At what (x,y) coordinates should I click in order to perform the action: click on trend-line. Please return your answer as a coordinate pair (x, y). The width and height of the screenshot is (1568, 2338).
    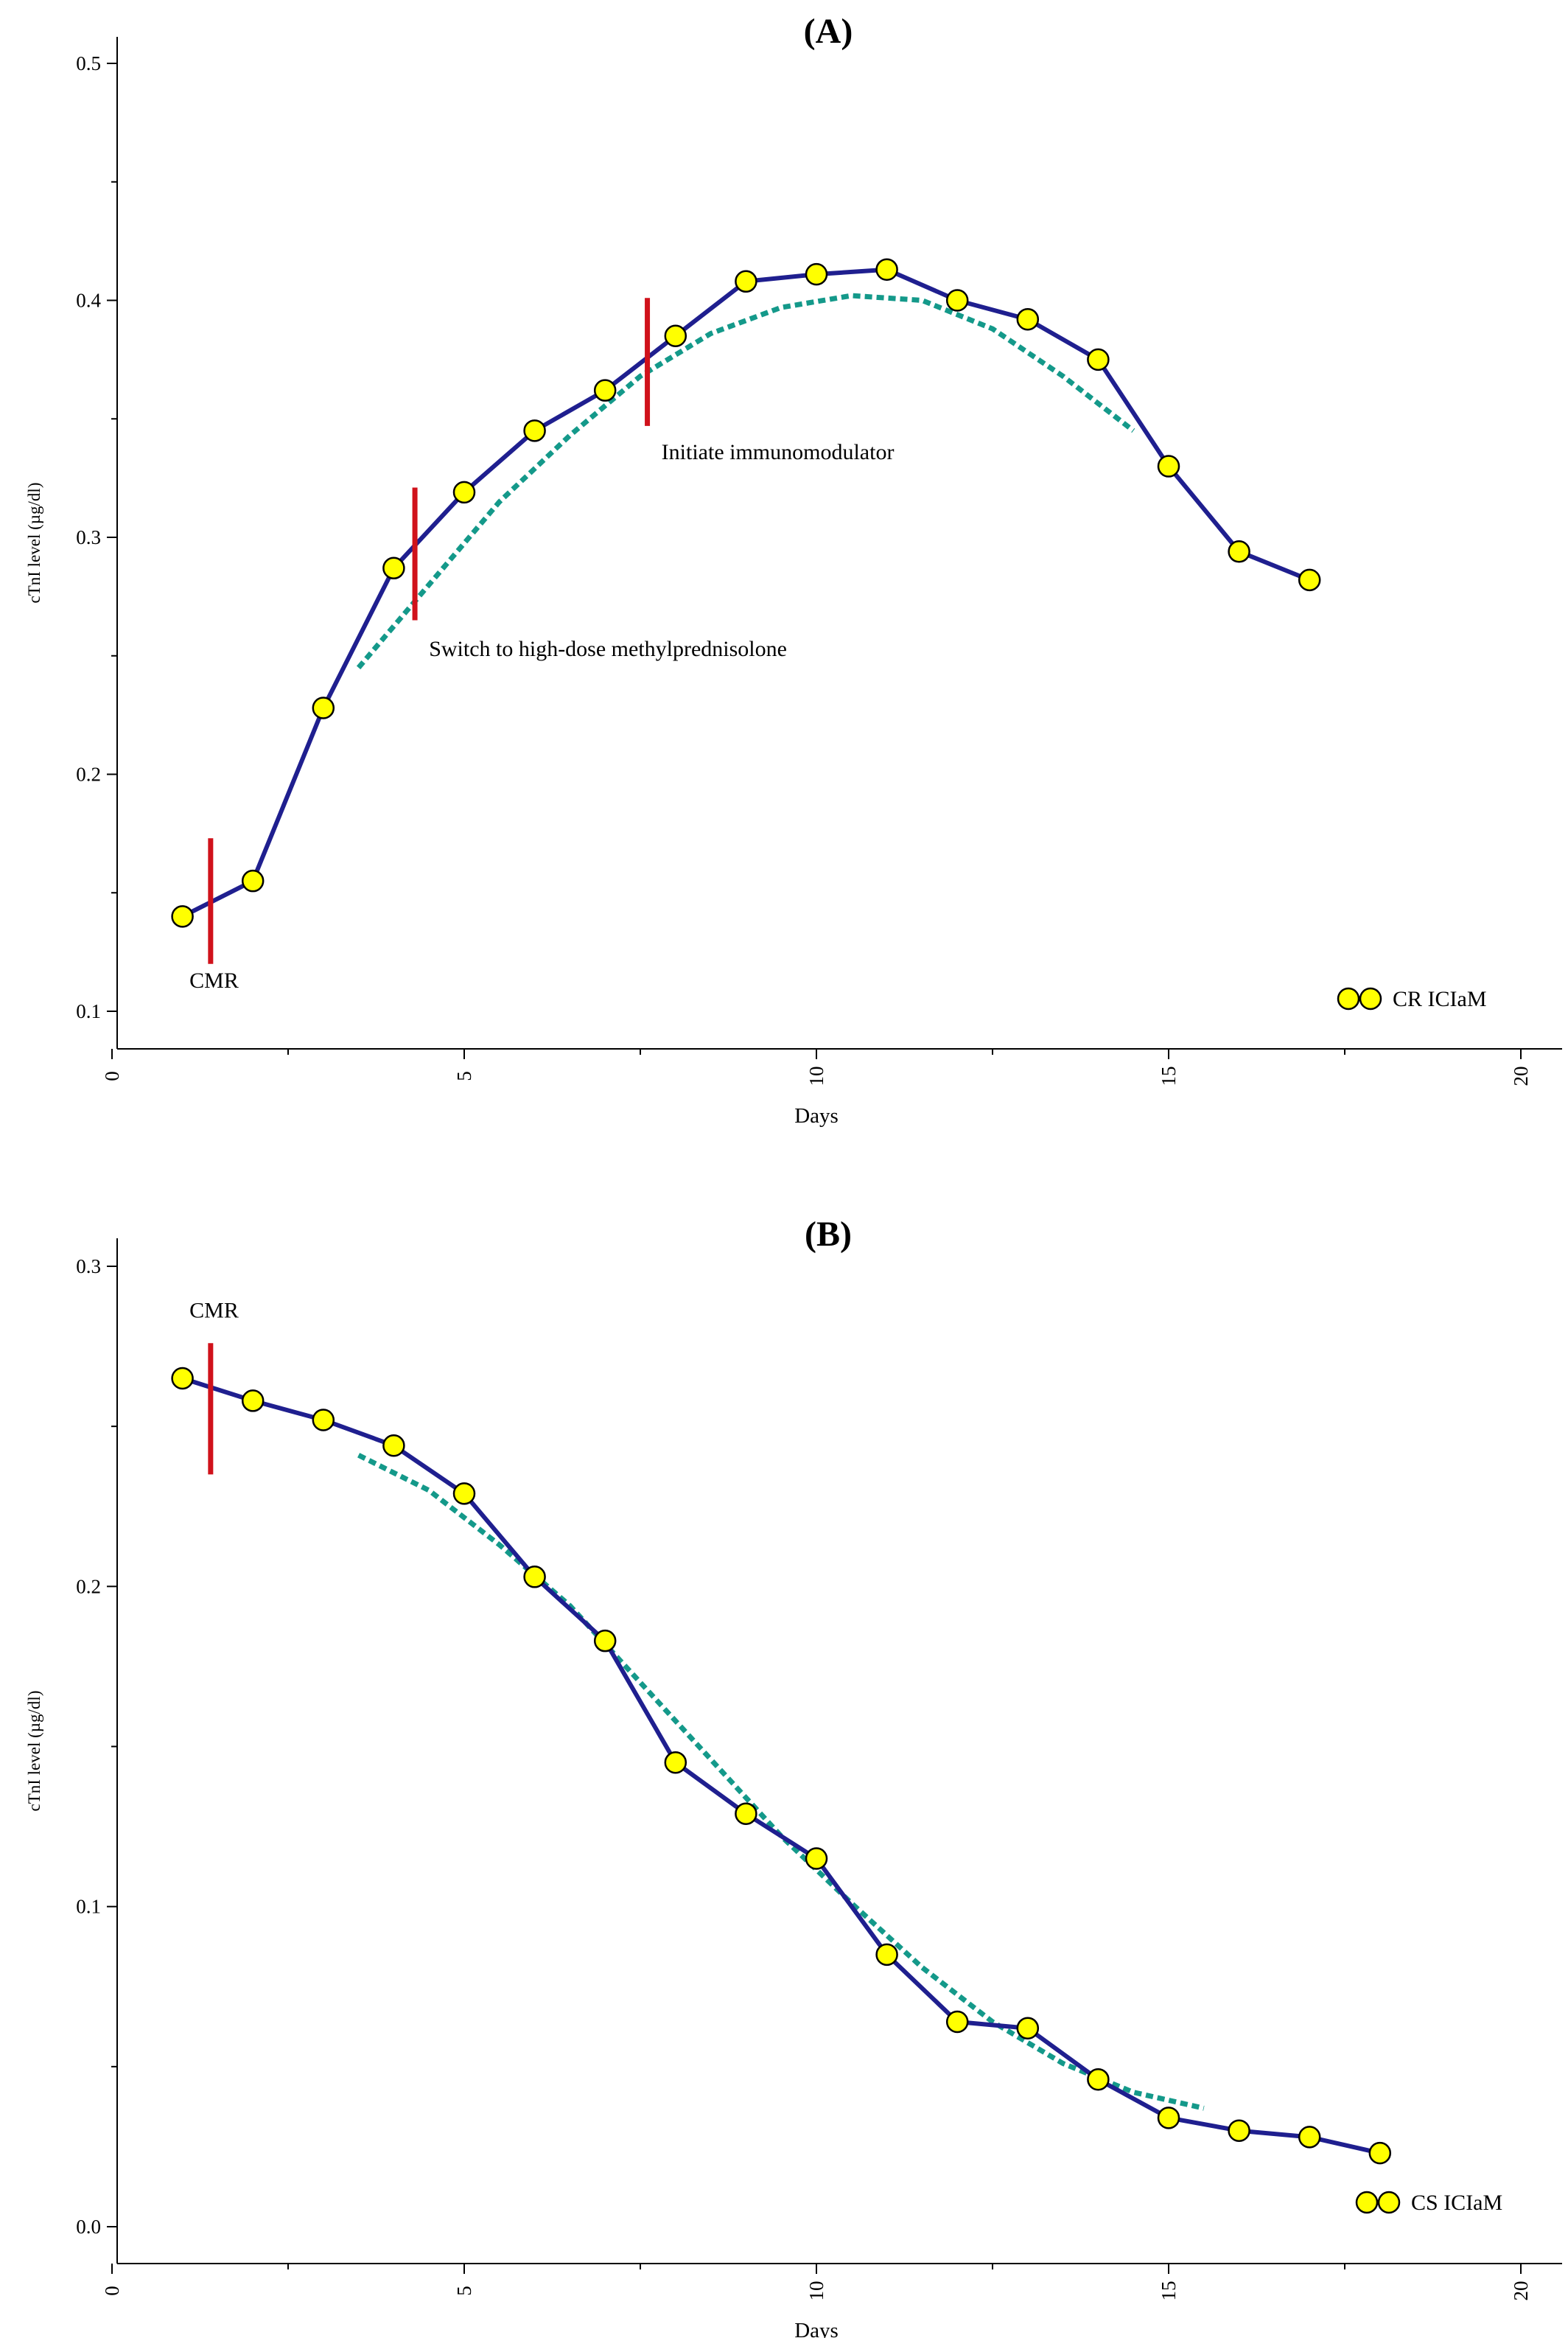
    Looking at the image, I should click on (745, 481).